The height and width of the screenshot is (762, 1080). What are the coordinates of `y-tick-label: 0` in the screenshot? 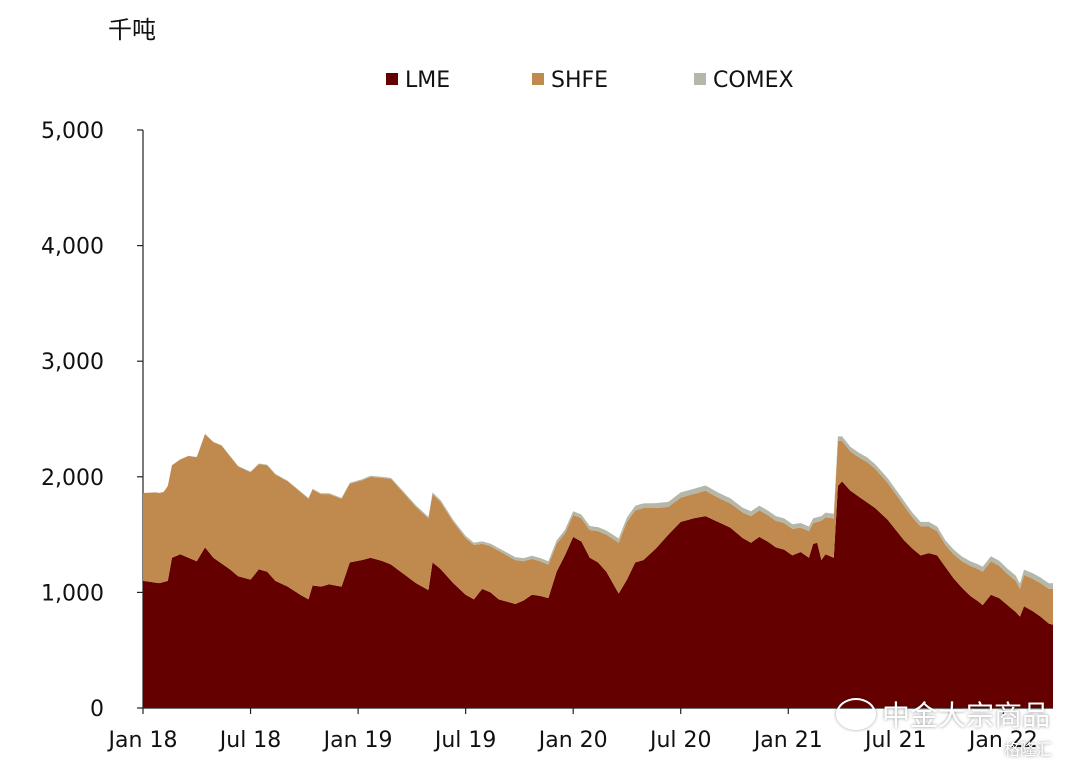 It's located at (97, 709).